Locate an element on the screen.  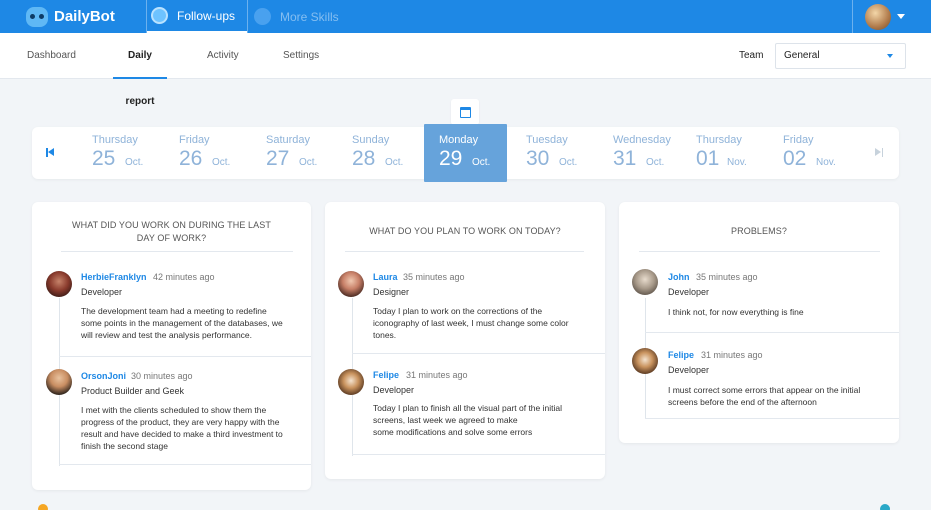
date-item: Friday 26 Oct. is located at coordinates (219, 153).